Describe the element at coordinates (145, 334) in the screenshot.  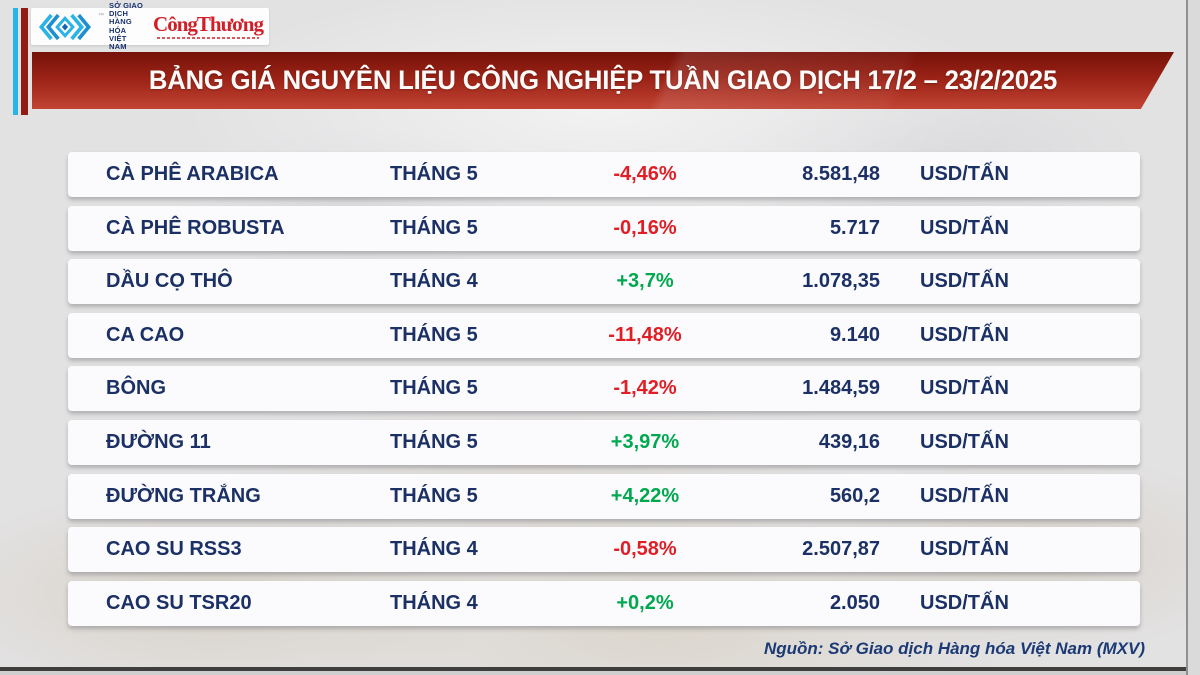
I see `commodity-name: CA CAO` at that location.